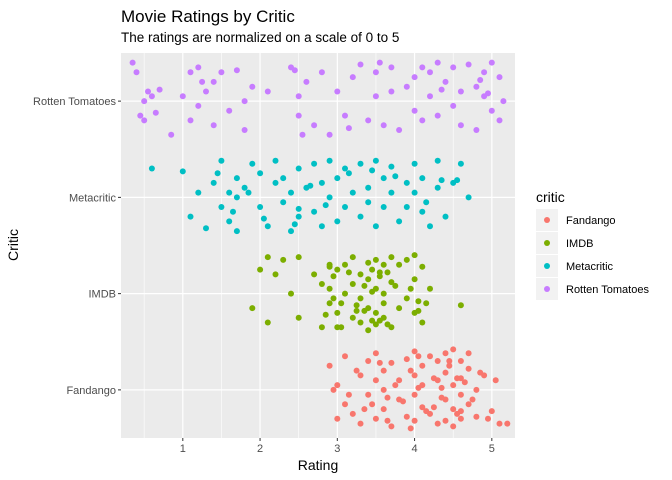 This screenshot has height=480, width=672. I want to click on x-tick-label: 2, so click(260, 449).